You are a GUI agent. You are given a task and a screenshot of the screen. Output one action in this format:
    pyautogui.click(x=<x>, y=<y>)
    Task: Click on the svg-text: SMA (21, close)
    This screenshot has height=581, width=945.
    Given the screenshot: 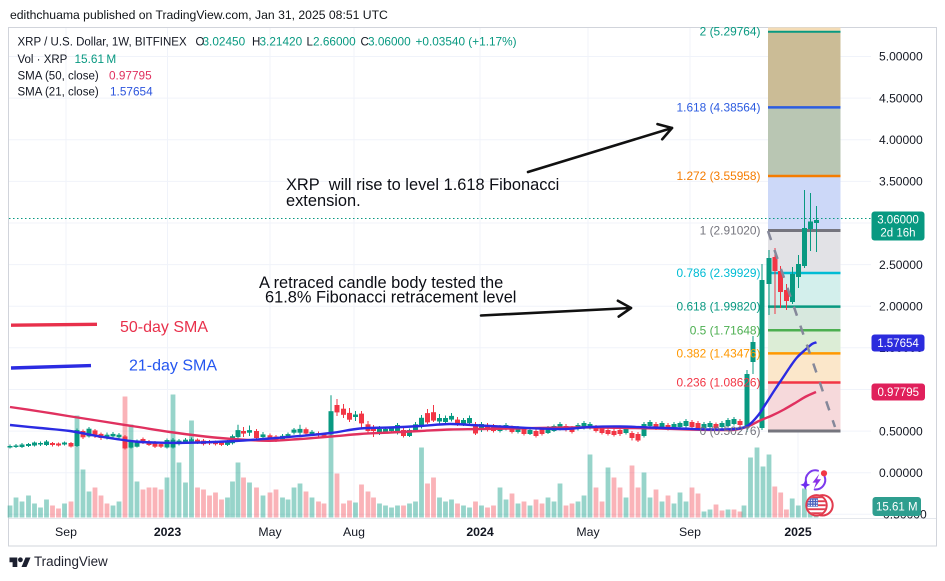 What is the action you would take?
    pyautogui.click(x=58, y=93)
    